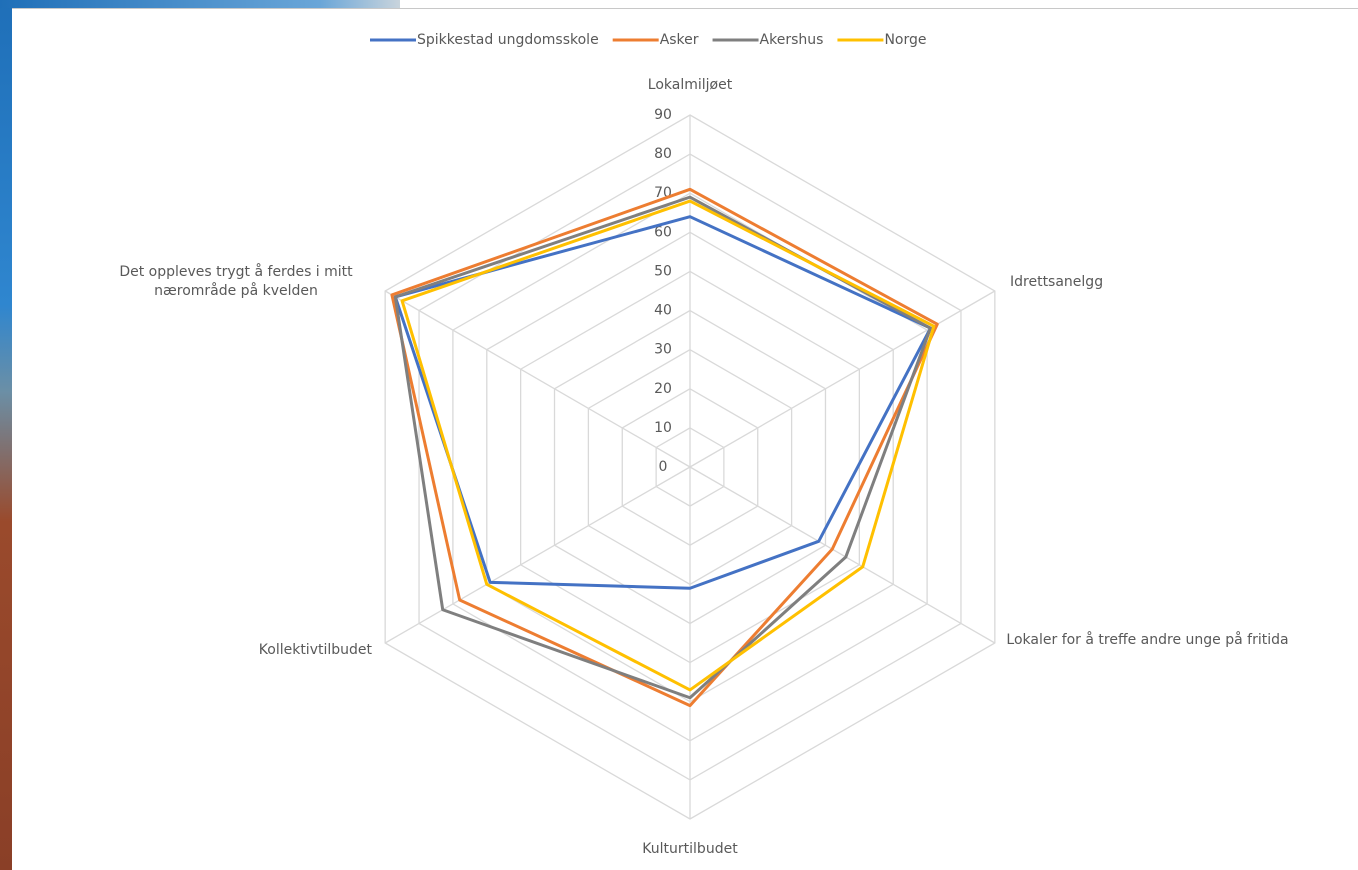  What do you see at coordinates (663, 271) in the screenshot?
I see `tick-label: 50` at bounding box center [663, 271].